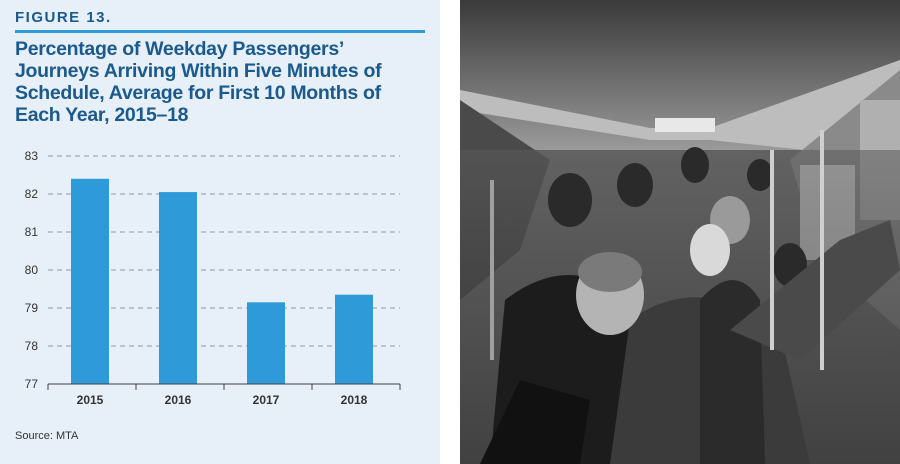 This screenshot has height=464, width=900. What do you see at coordinates (354, 400) in the screenshot?
I see `x-tick-label: 2018` at bounding box center [354, 400].